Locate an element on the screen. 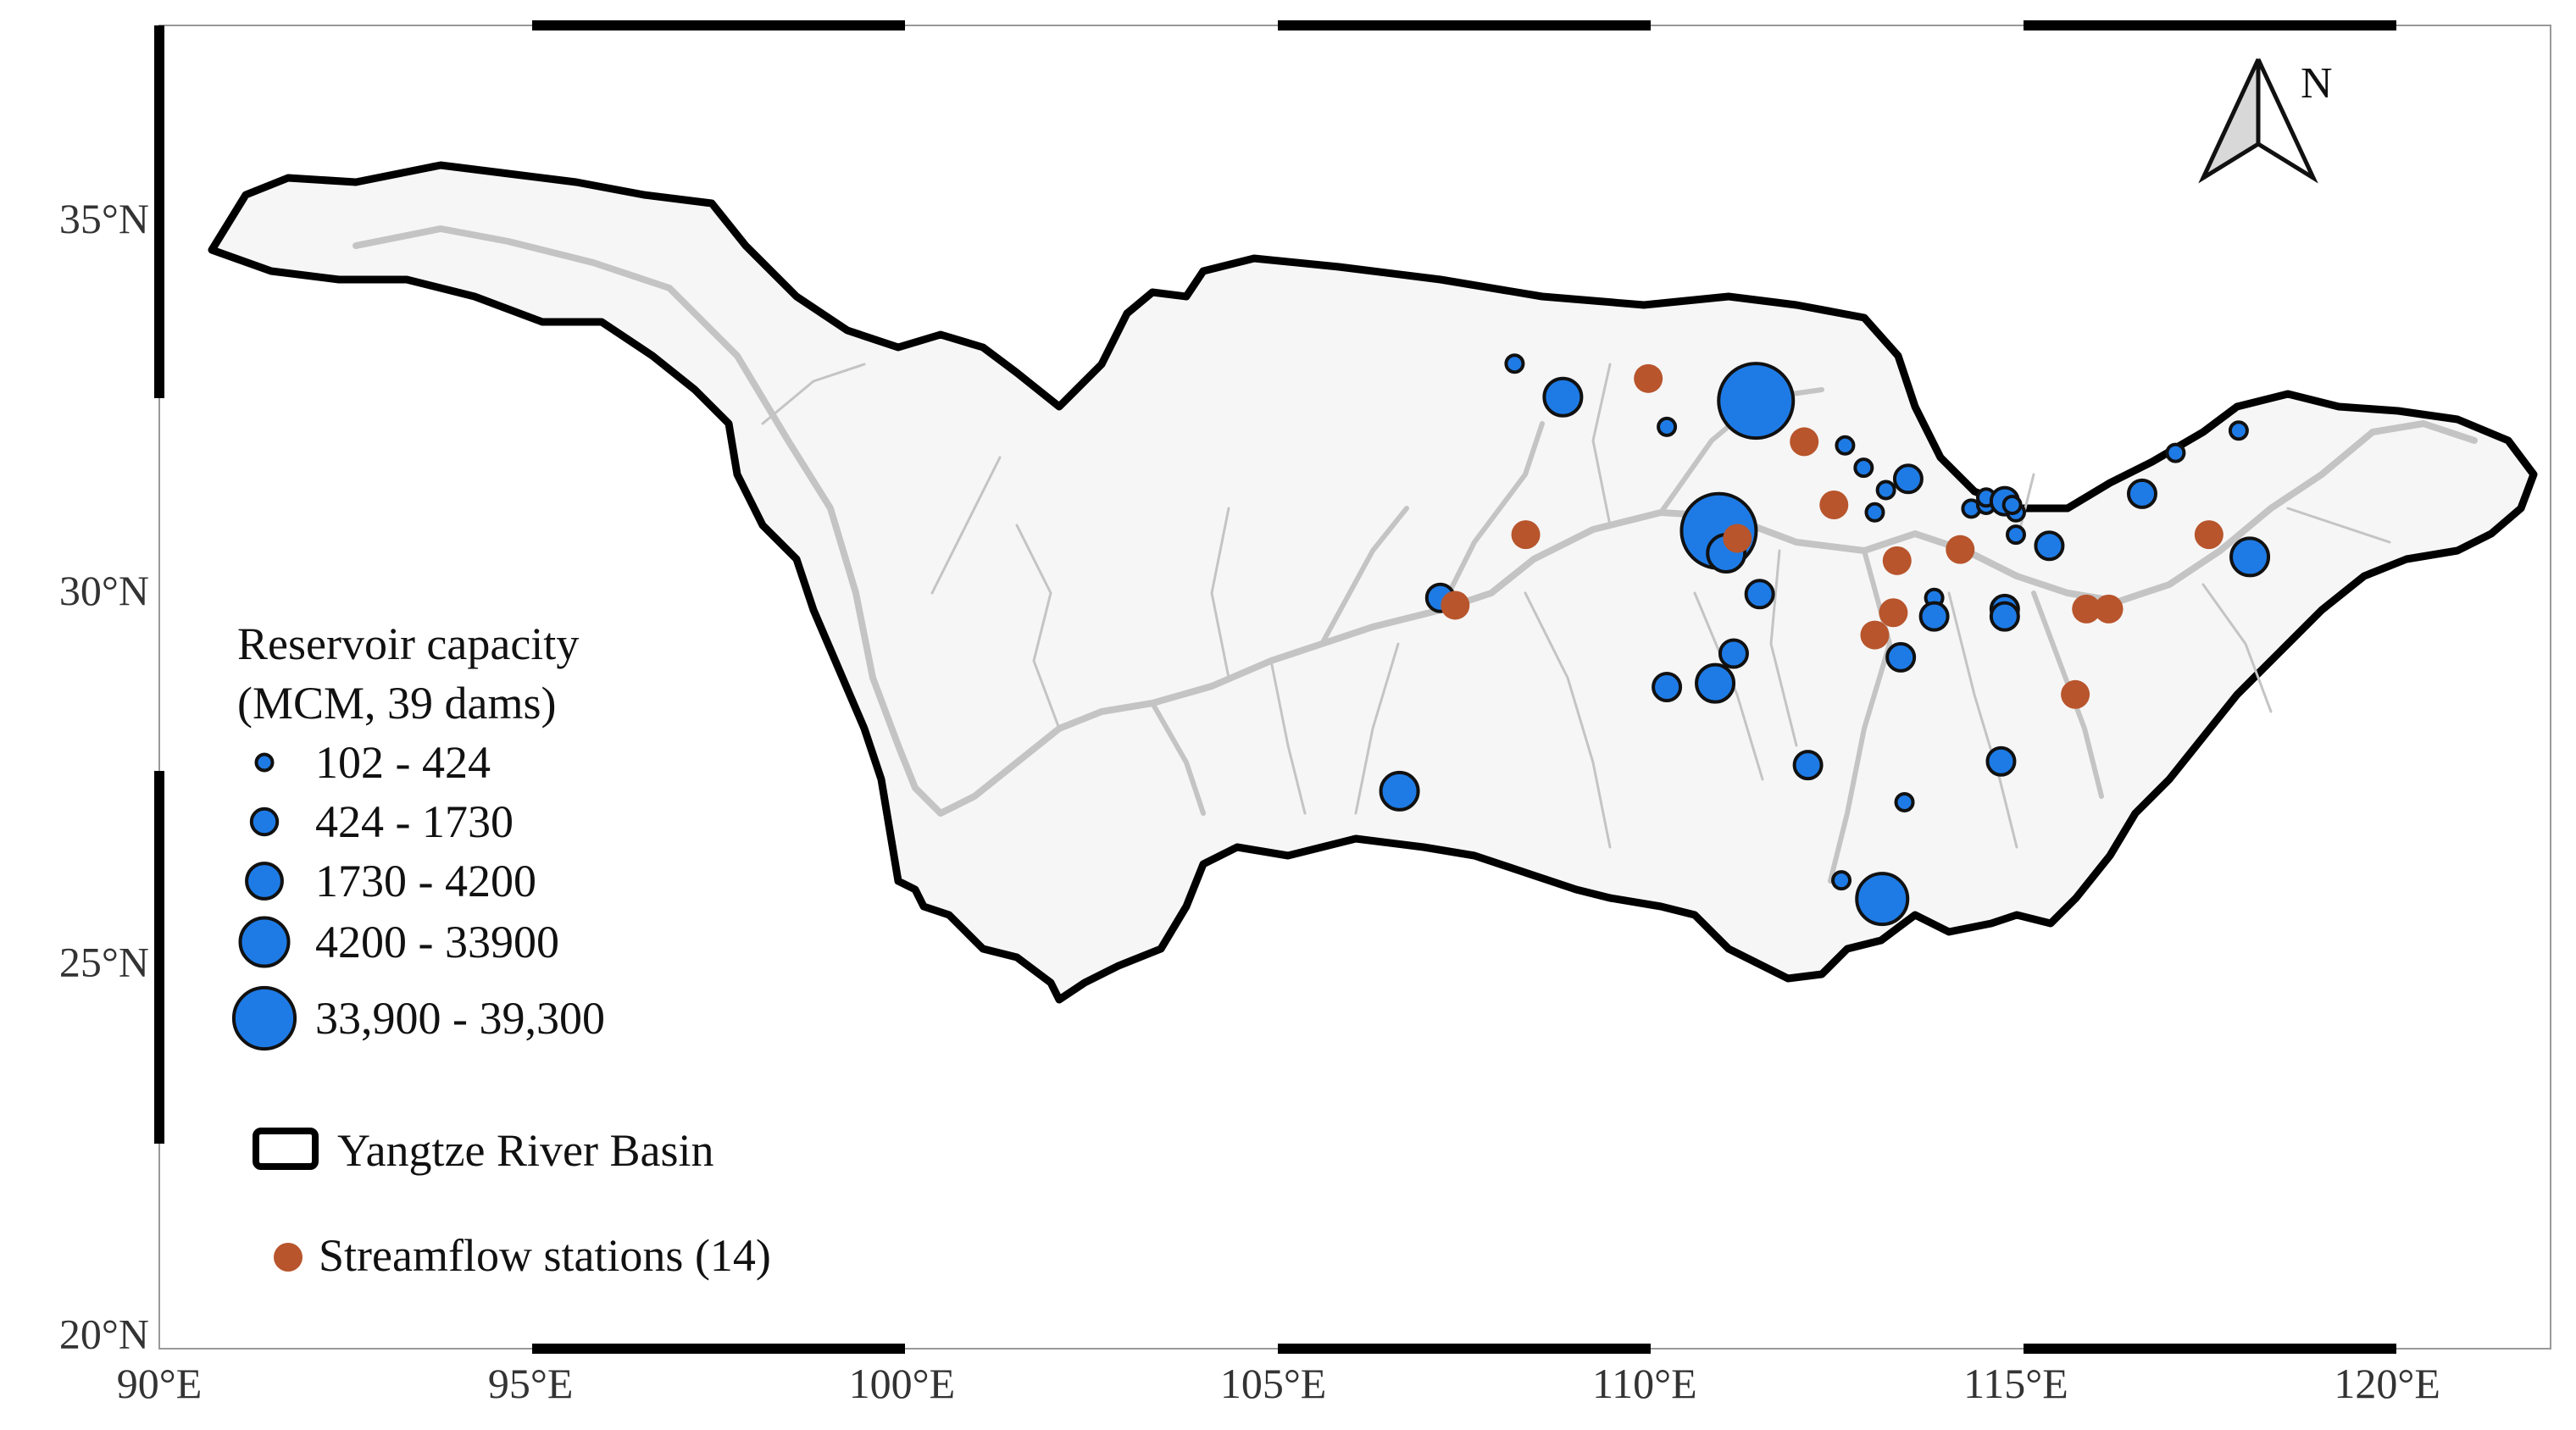 This screenshot has width=2576, height=1430. y-tick-label: 30°N is located at coordinates (104, 590).